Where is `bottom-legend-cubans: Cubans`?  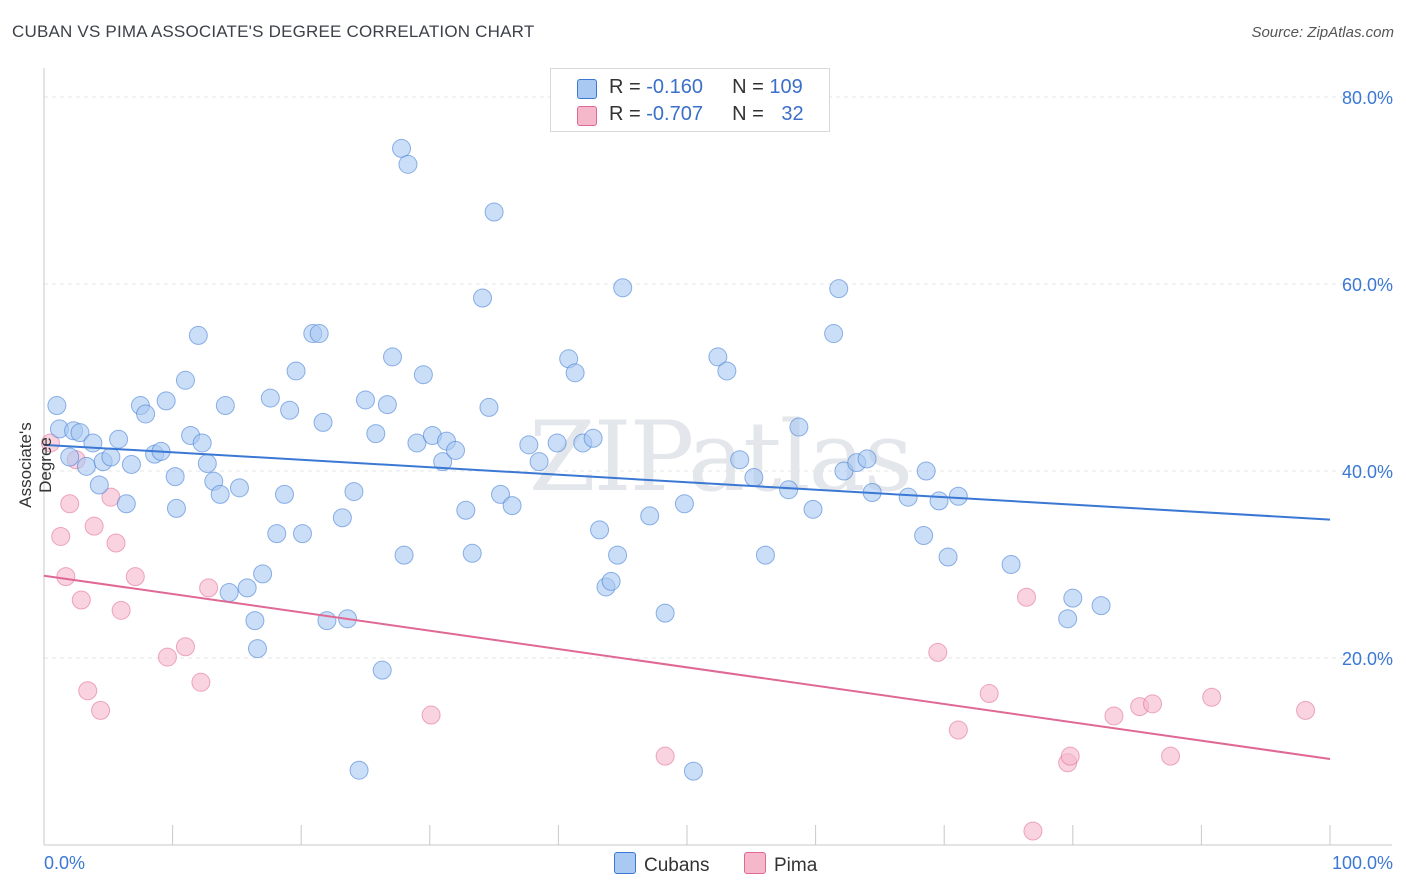 bottom-legend-cubans: Cubans is located at coordinates (662, 864).